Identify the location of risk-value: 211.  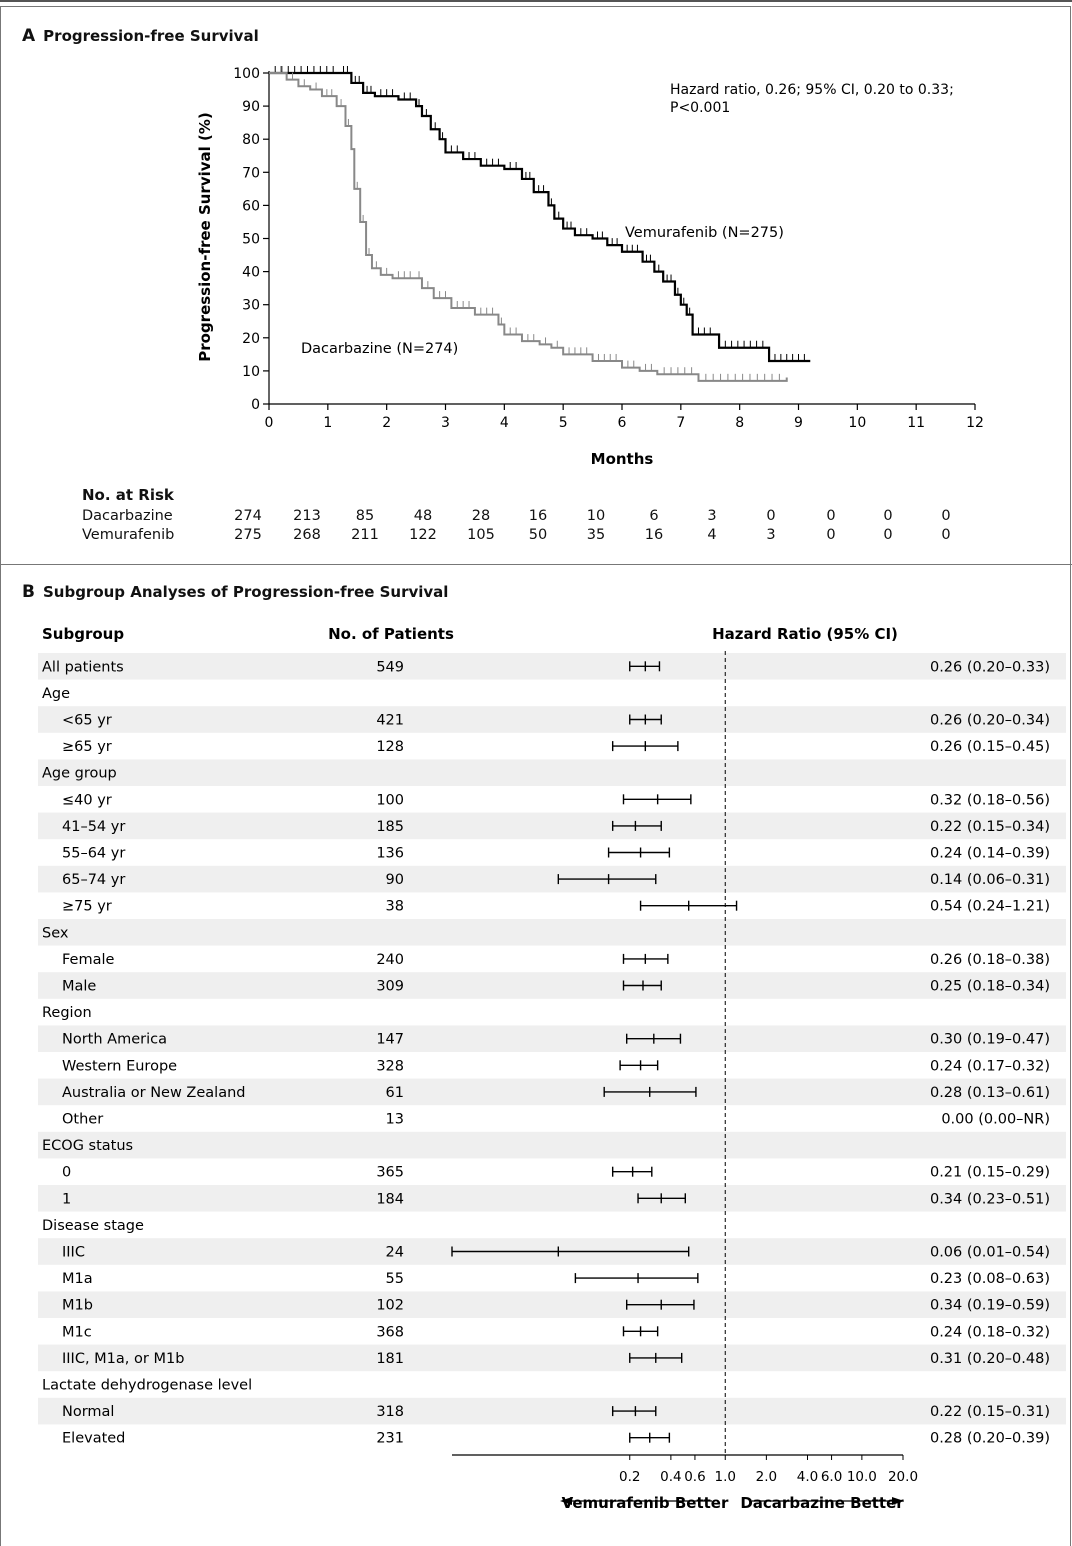
(365, 535).